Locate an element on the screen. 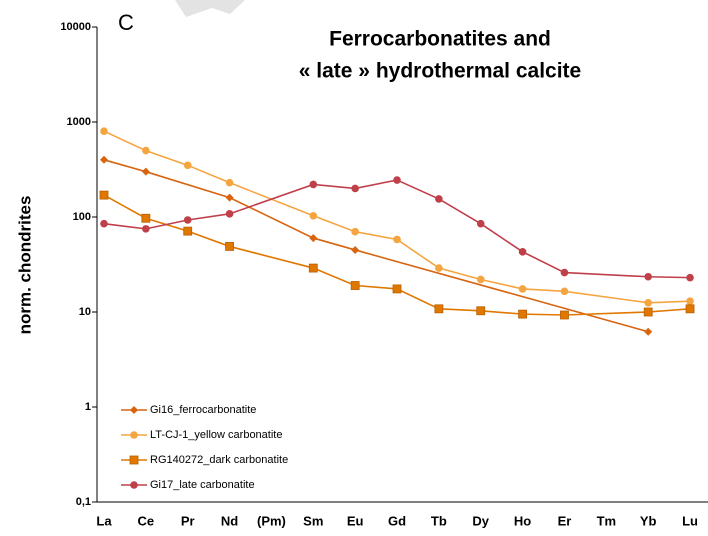 Image resolution: width=708 pixels, height=536 pixels. x-tick-label: Tb is located at coordinates (439, 520).